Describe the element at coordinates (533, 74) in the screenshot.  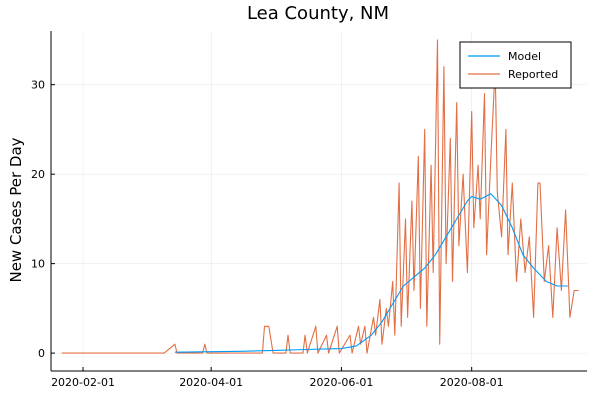
I see `legend-label-reported: Reported` at that location.